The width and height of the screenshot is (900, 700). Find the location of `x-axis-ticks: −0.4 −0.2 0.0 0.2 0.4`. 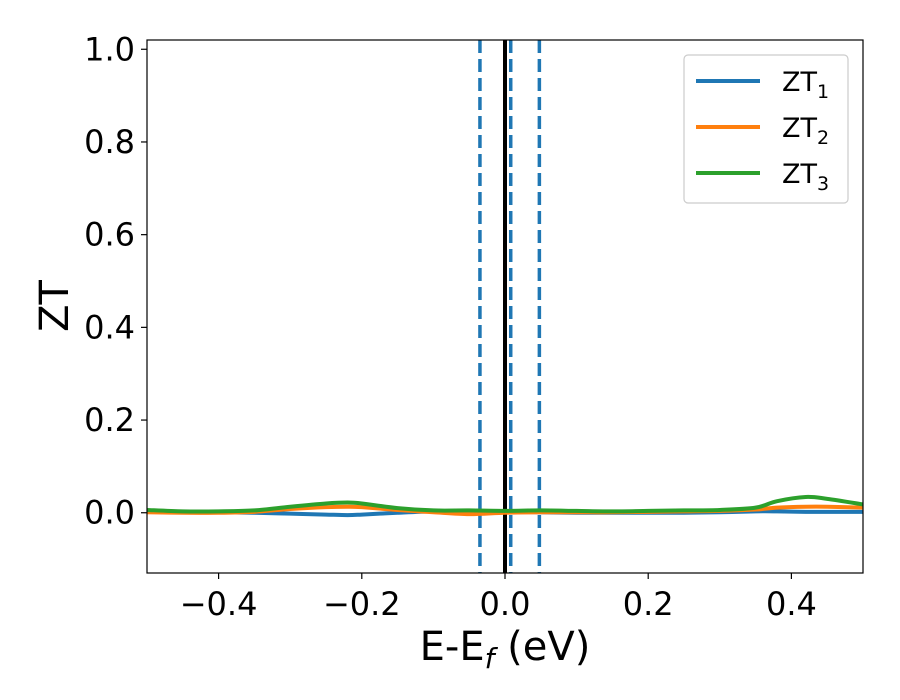

x-axis-ticks: −0.4 −0.2 0.0 0.2 0.4 is located at coordinates (498, 598).